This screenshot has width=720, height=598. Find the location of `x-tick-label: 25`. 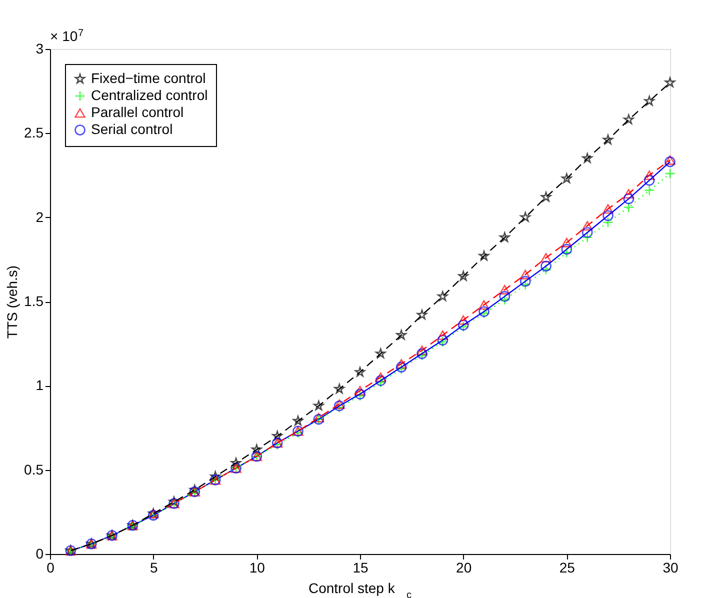

x-tick-label: 25 is located at coordinates (567, 568).